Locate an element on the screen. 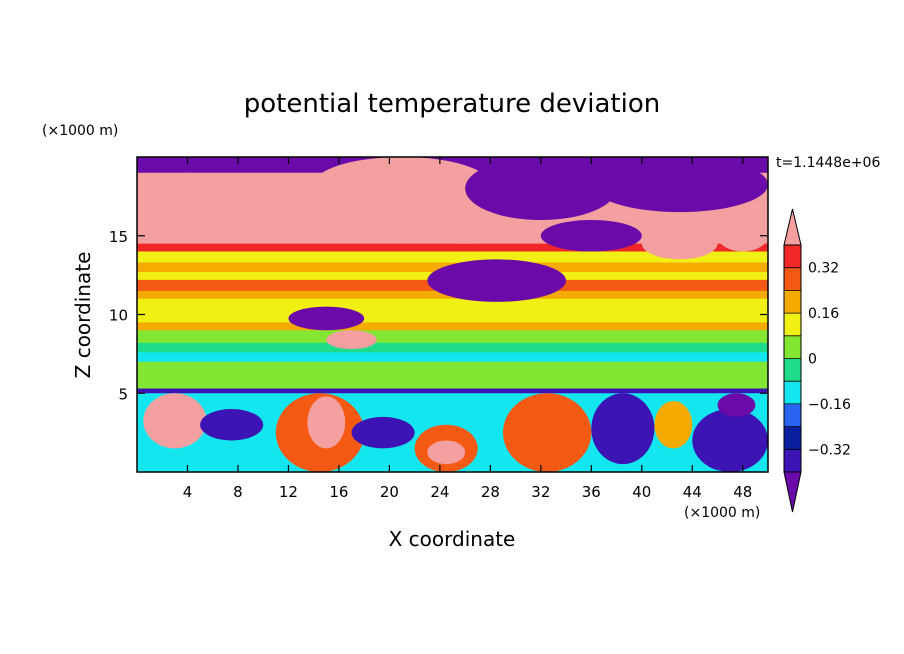  colorbar-label: −0.16 is located at coordinates (829, 405).